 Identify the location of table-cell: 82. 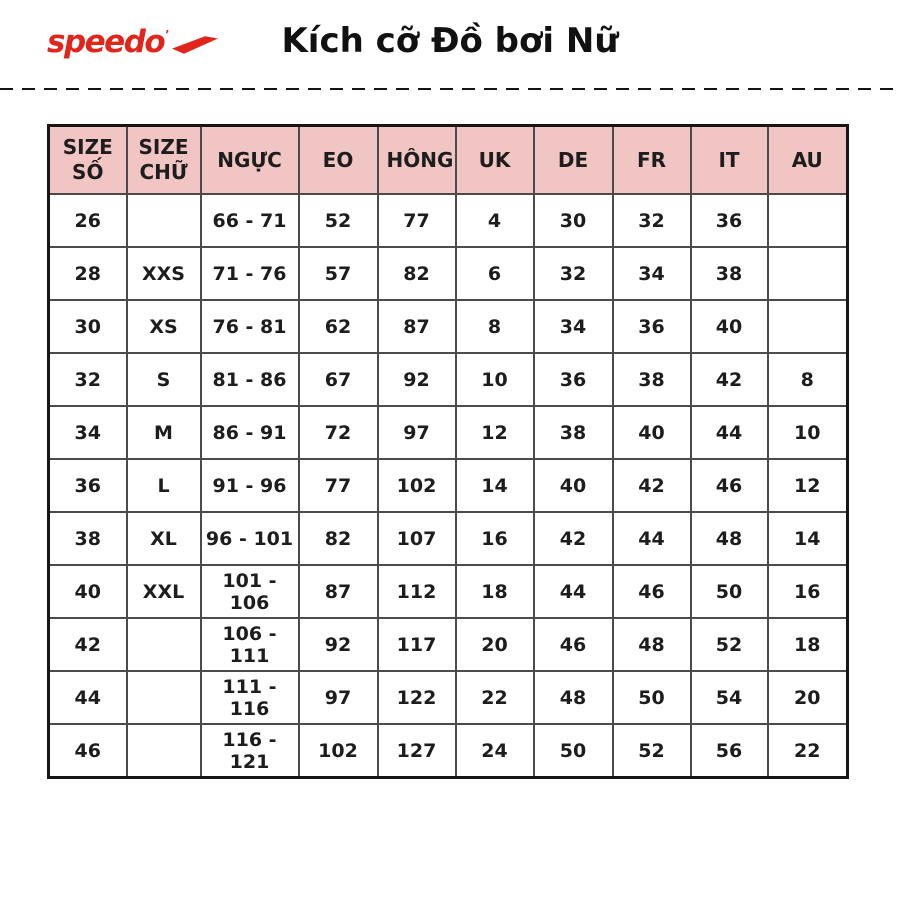
(416, 273).